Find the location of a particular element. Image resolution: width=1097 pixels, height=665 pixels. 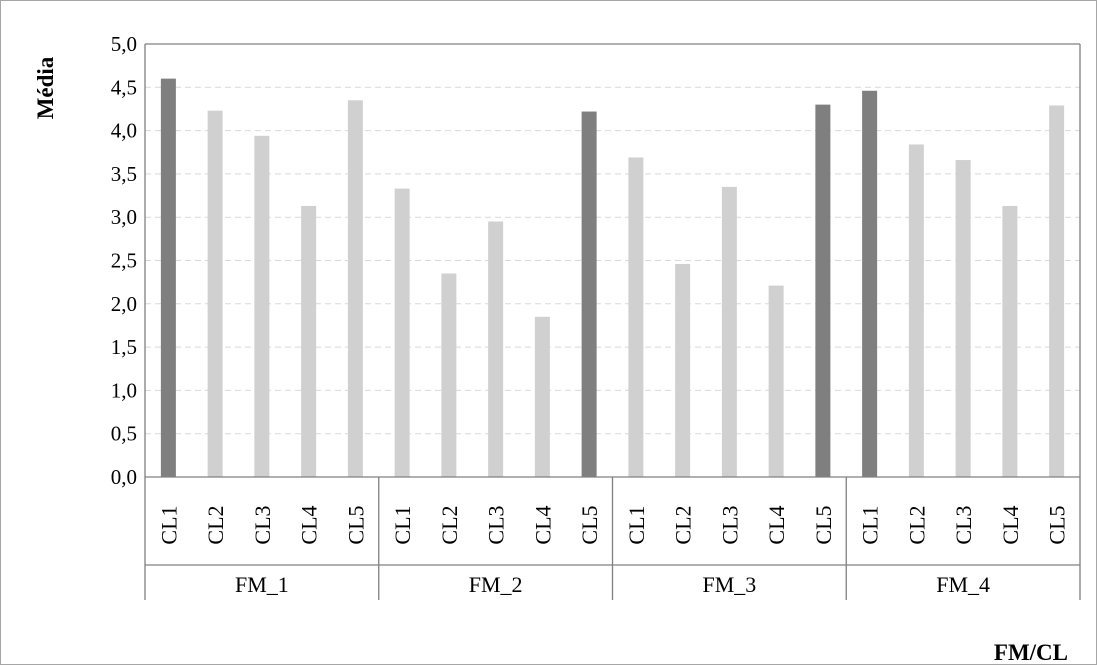

y-tick-label: 1,0 is located at coordinates (124, 390).